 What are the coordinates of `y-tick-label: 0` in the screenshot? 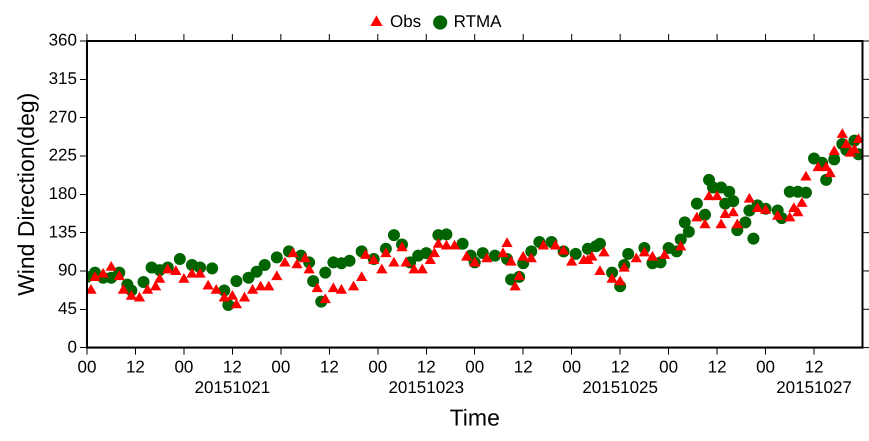 It's located at (72, 346).